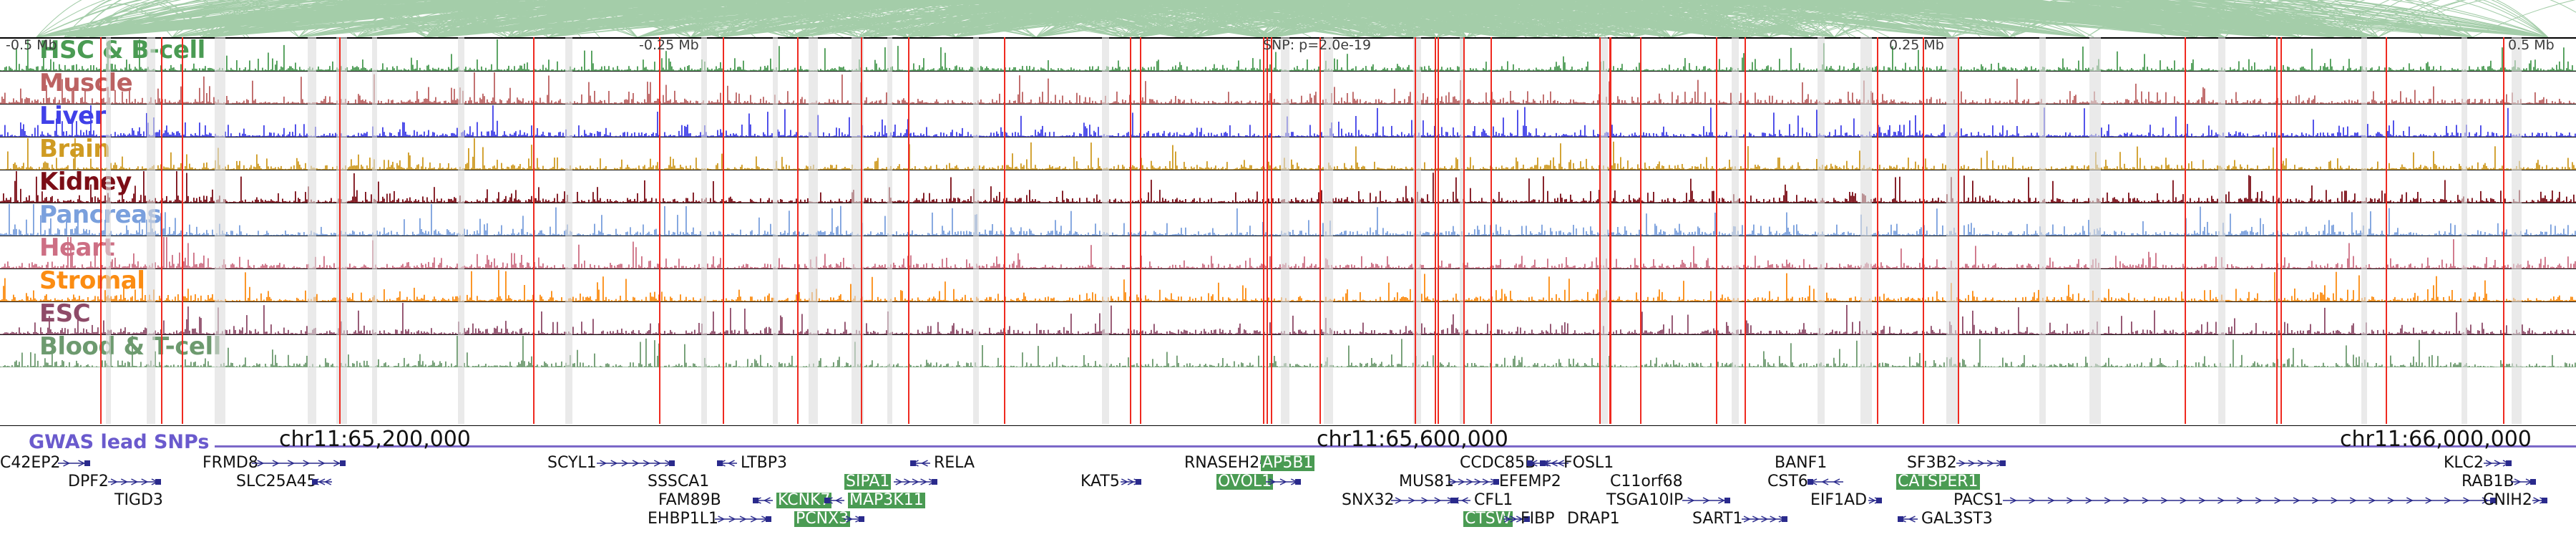 The width and height of the screenshot is (2576, 537). What do you see at coordinates (1978, 500) in the screenshot?
I see `gene-label: PACS1` at bounding box center [1978, 500].